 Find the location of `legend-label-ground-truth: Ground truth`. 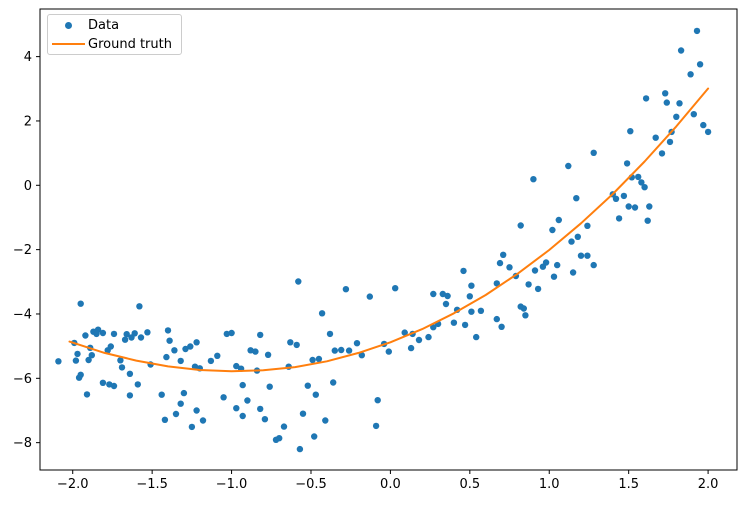

legend-label-ground-truth: Ground truth is located at coordinates (130, 44).